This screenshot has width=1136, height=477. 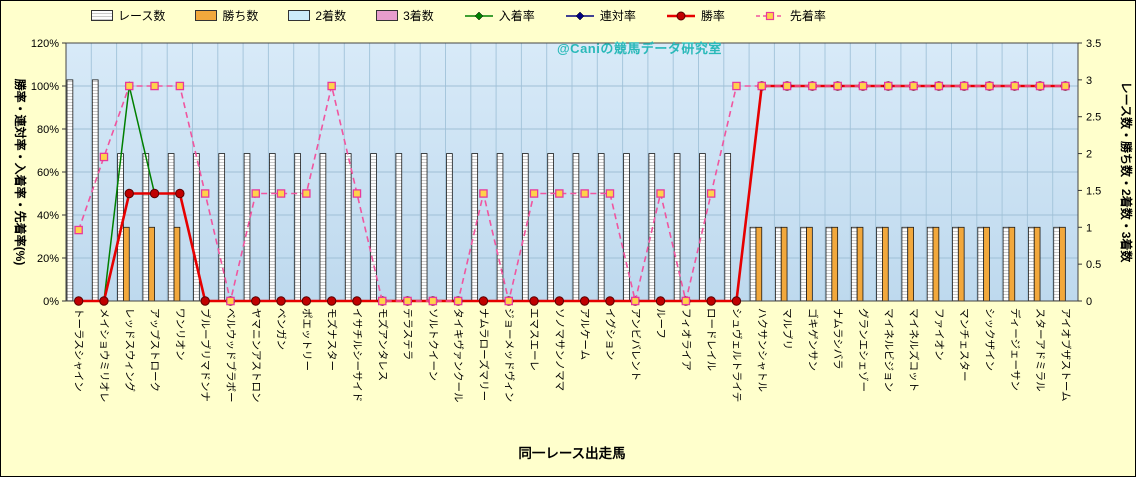 What do you see at coordinates (48, 130) in the screenshot?
I see `svg-text: 80%` at bounding box center [48, 130].